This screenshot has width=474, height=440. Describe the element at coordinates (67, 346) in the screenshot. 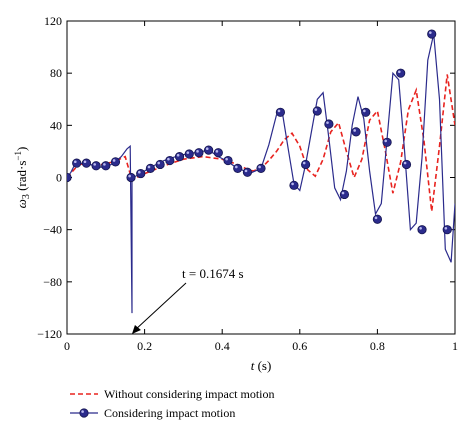

I see `x-tick-label: 0` at that location.